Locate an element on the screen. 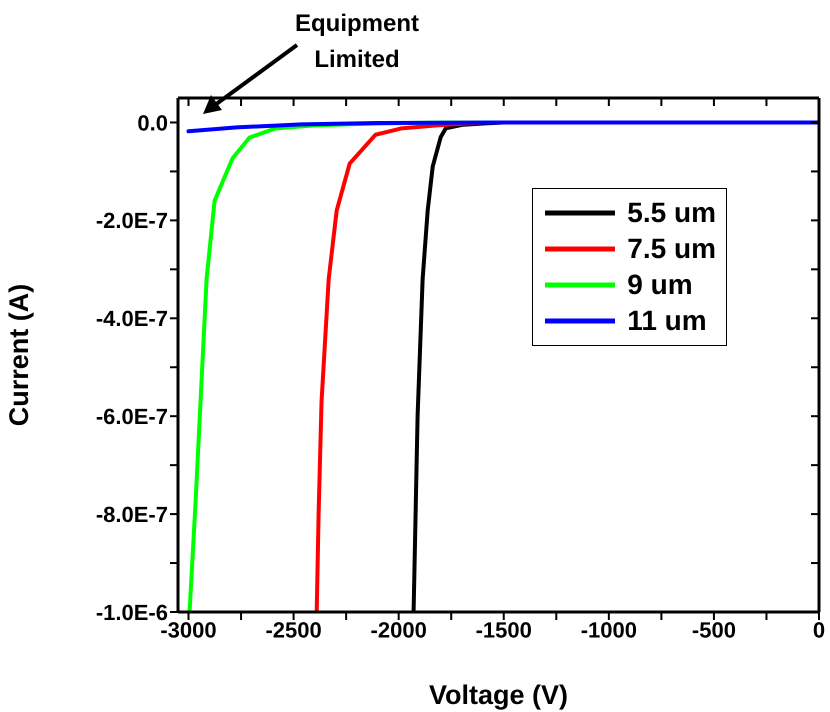 This screenshot has height=712, width=830. y-tick-label: -6.0E-7 is located at coordinates (132, 416).